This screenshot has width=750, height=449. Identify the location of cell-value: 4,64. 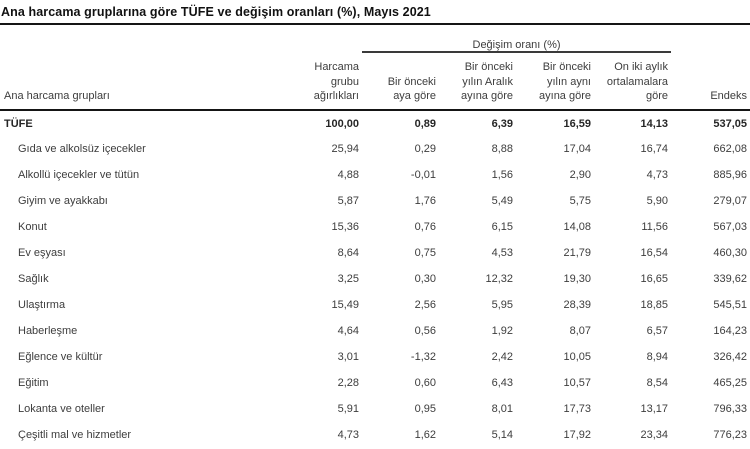
(348, 331).